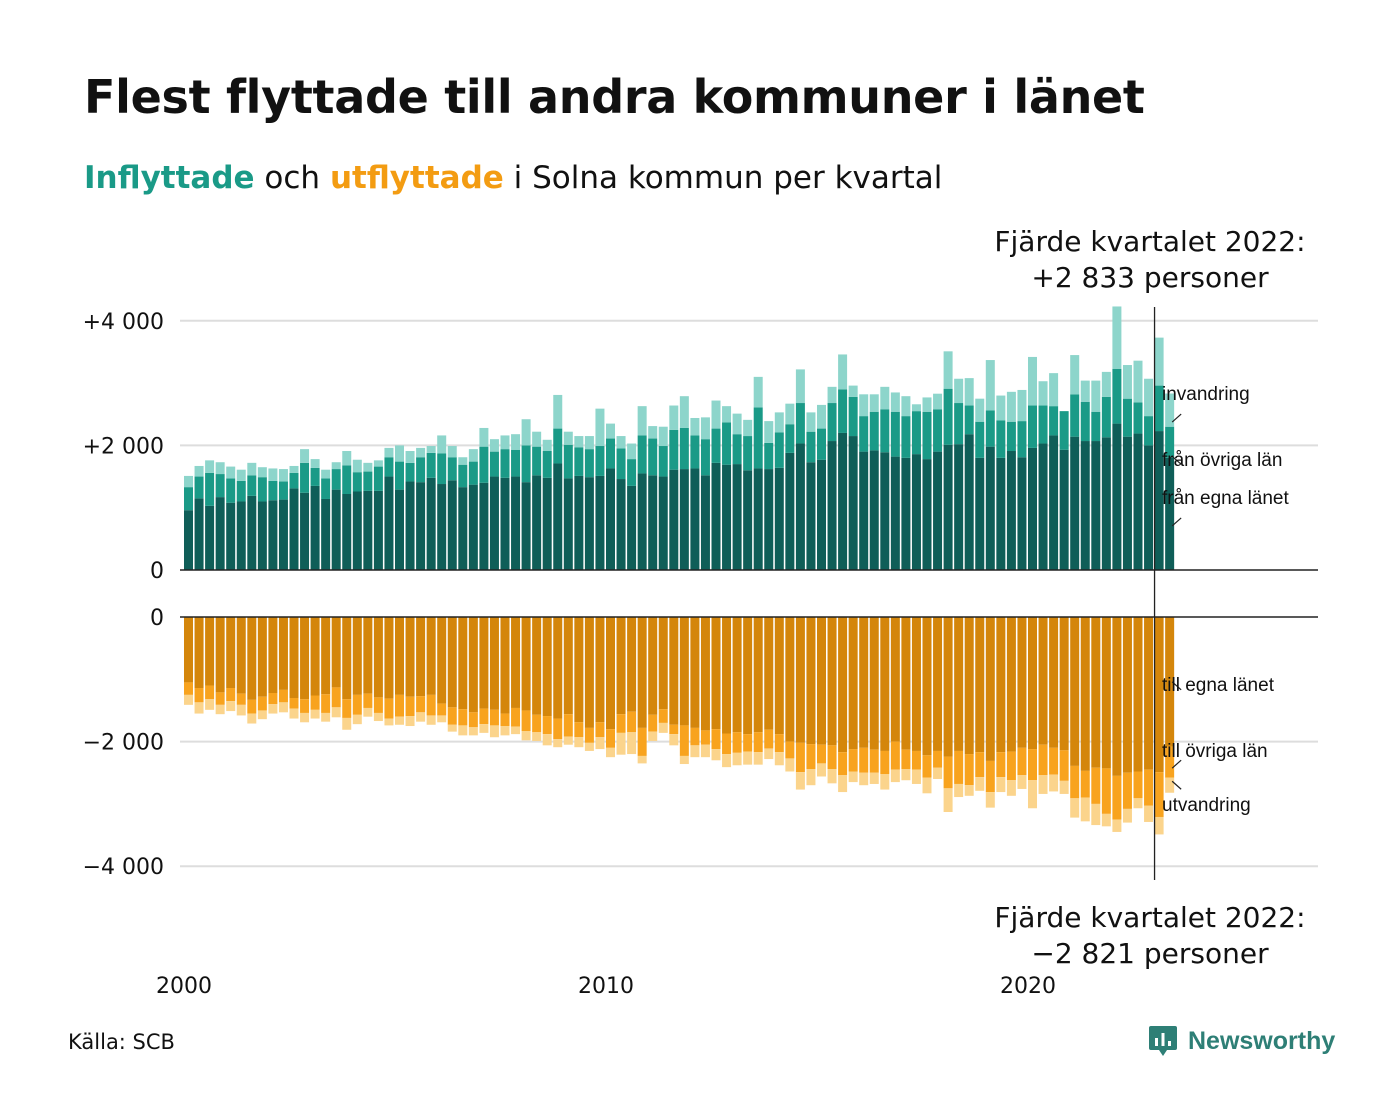 This screenshot has height=1120, width=1400. I want to click on subtitle-rest: i Solna kommun per kvartal, so click(723, 178).